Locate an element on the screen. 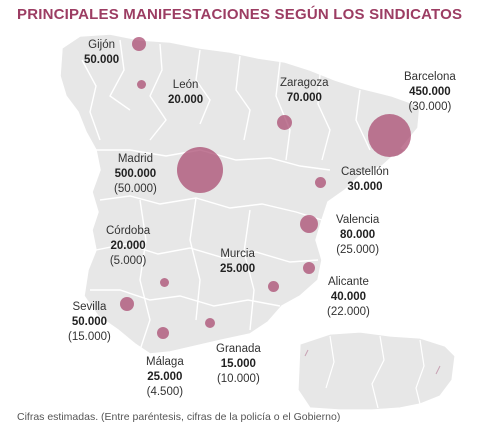 Image resolution: width=484 pixels, height=434 pixels. coast-accents is located at coordinates (372, 362).